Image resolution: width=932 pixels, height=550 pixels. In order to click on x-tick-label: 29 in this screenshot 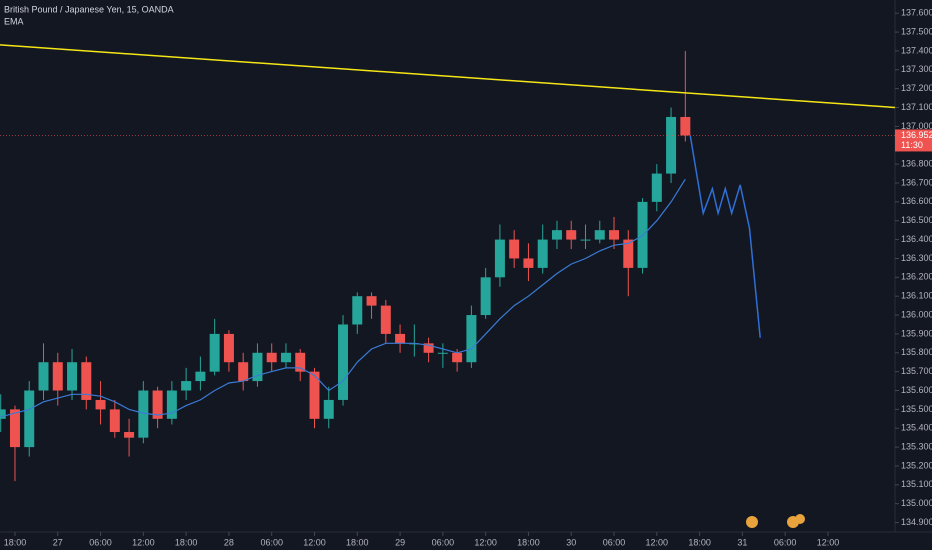, I will do `click(400, 542)`.